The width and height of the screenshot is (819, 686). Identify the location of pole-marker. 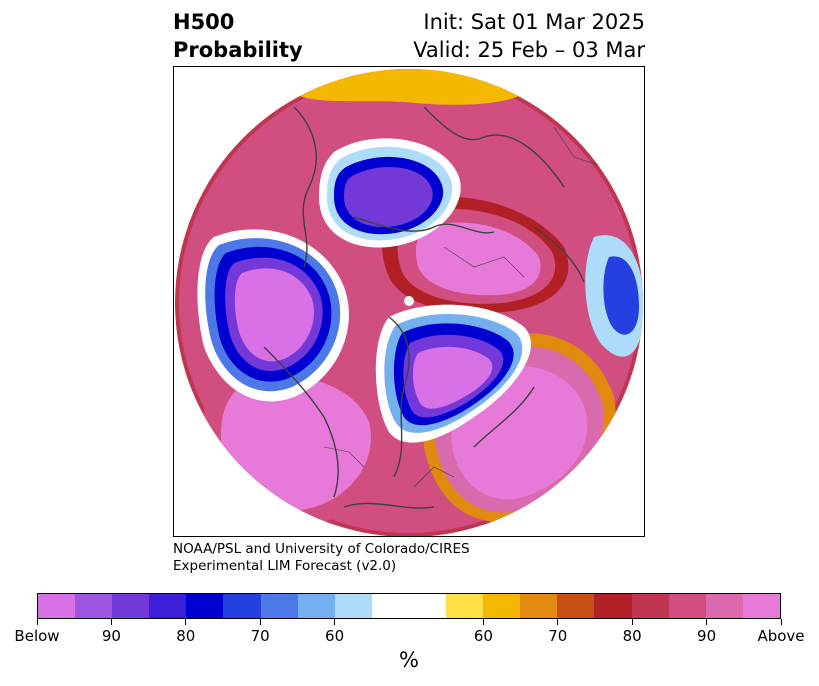
(409, 301).